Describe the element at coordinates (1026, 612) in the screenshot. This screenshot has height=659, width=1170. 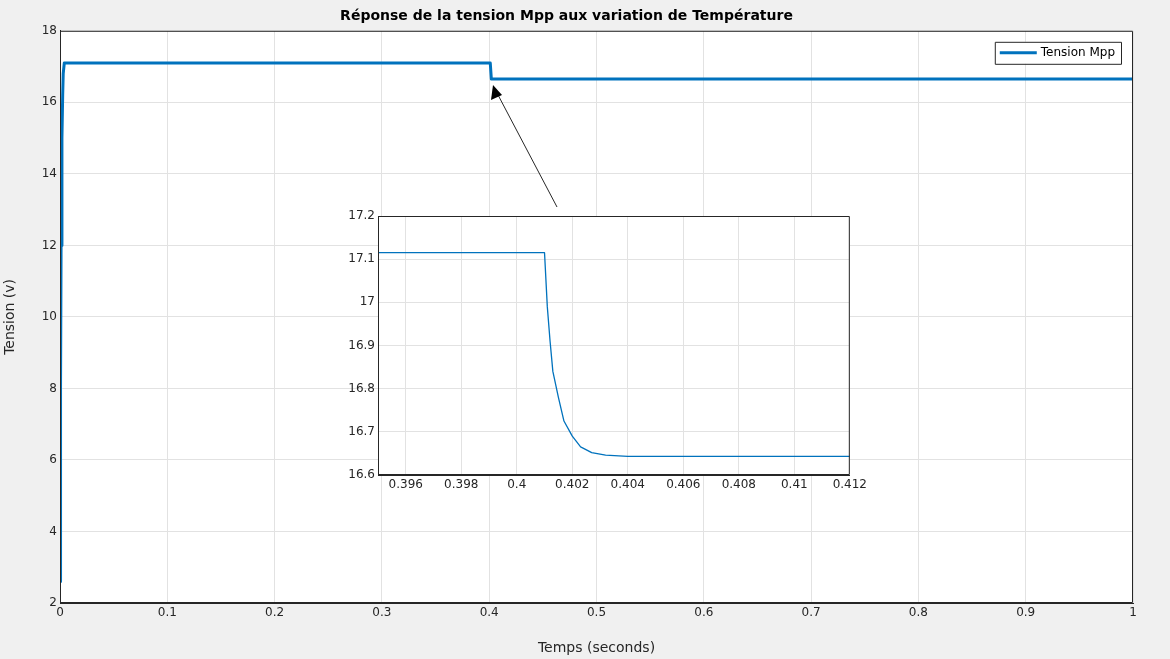
I see `x-tick-label: 0.9` at that location.